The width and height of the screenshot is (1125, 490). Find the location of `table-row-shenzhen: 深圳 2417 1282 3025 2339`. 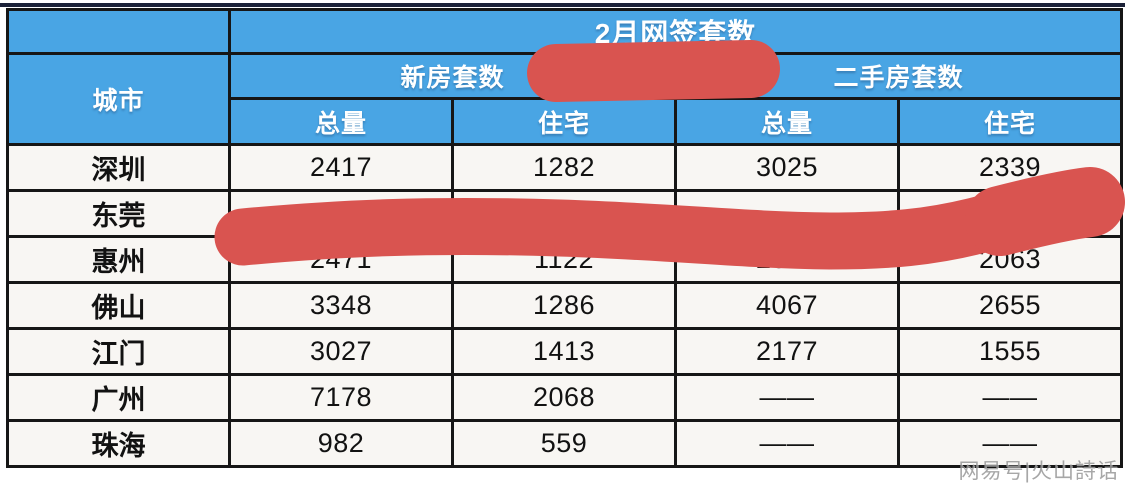

table-row-shenzhen: 深圳 2417 1282 3025 2339 is located at coordinates (565, 167).